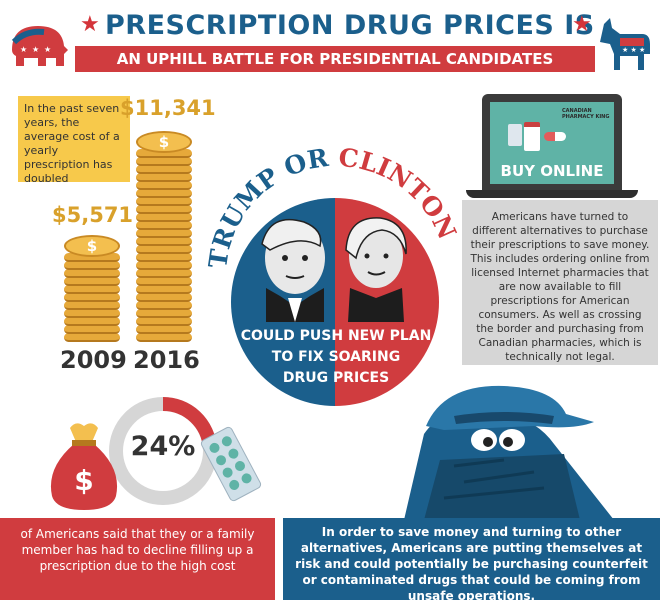 The image size is (660, 604). What do you see at coordinates (515, 135) in the screenshot?
I see `blister-pack-icon` at bounding box center [515, 135].